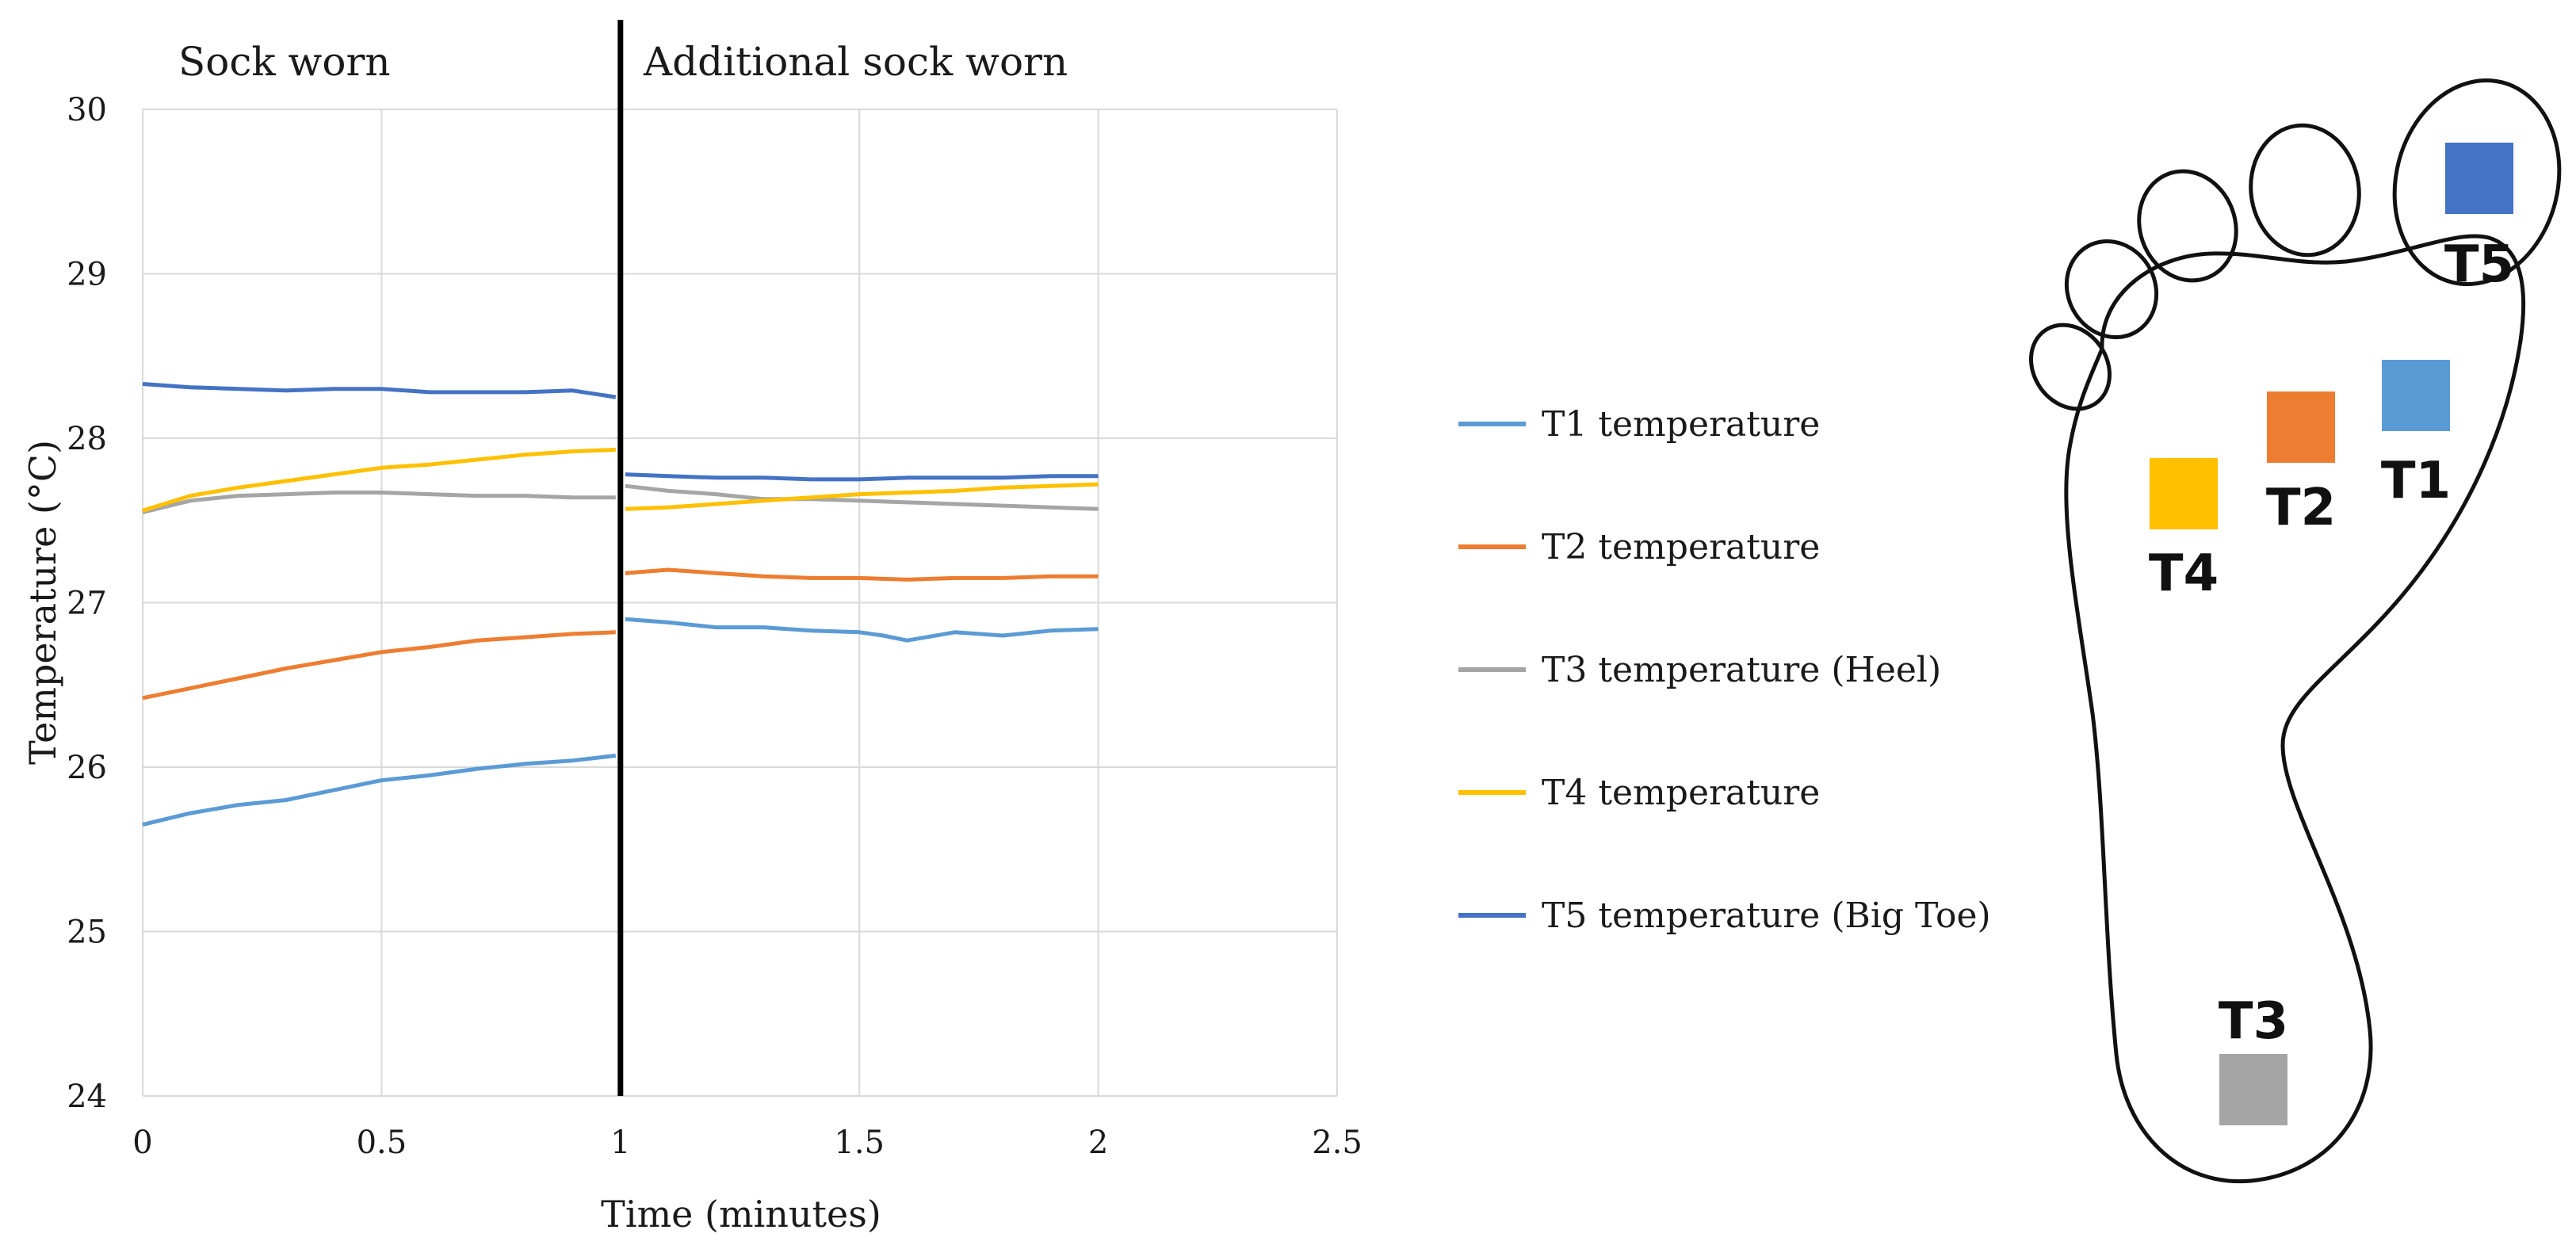 The width and height of the screenshot is (2576, 1245). Describe the element at coordinates (1767, 916) in the screenshot. I see `legend-label-5: T5 temperature (Big Toe)` at that location.